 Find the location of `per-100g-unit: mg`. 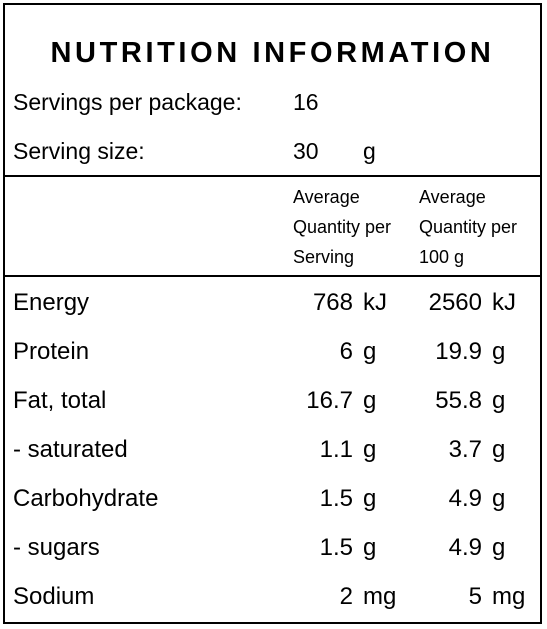

per-100g-unit: mg is located at coordinates (509, 596).